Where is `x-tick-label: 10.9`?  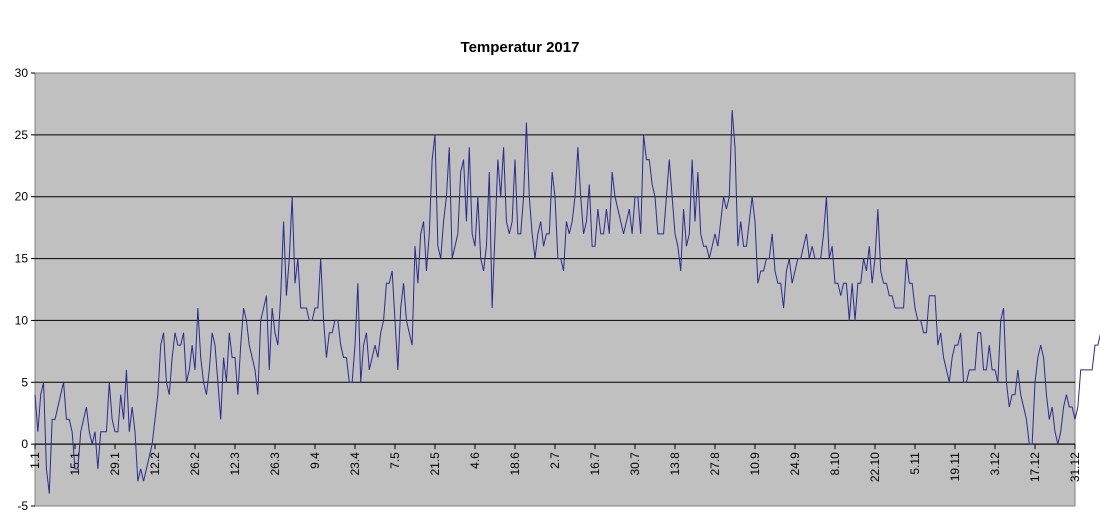 x-tick-label: 10.9 is located at coordinates (755, 464).